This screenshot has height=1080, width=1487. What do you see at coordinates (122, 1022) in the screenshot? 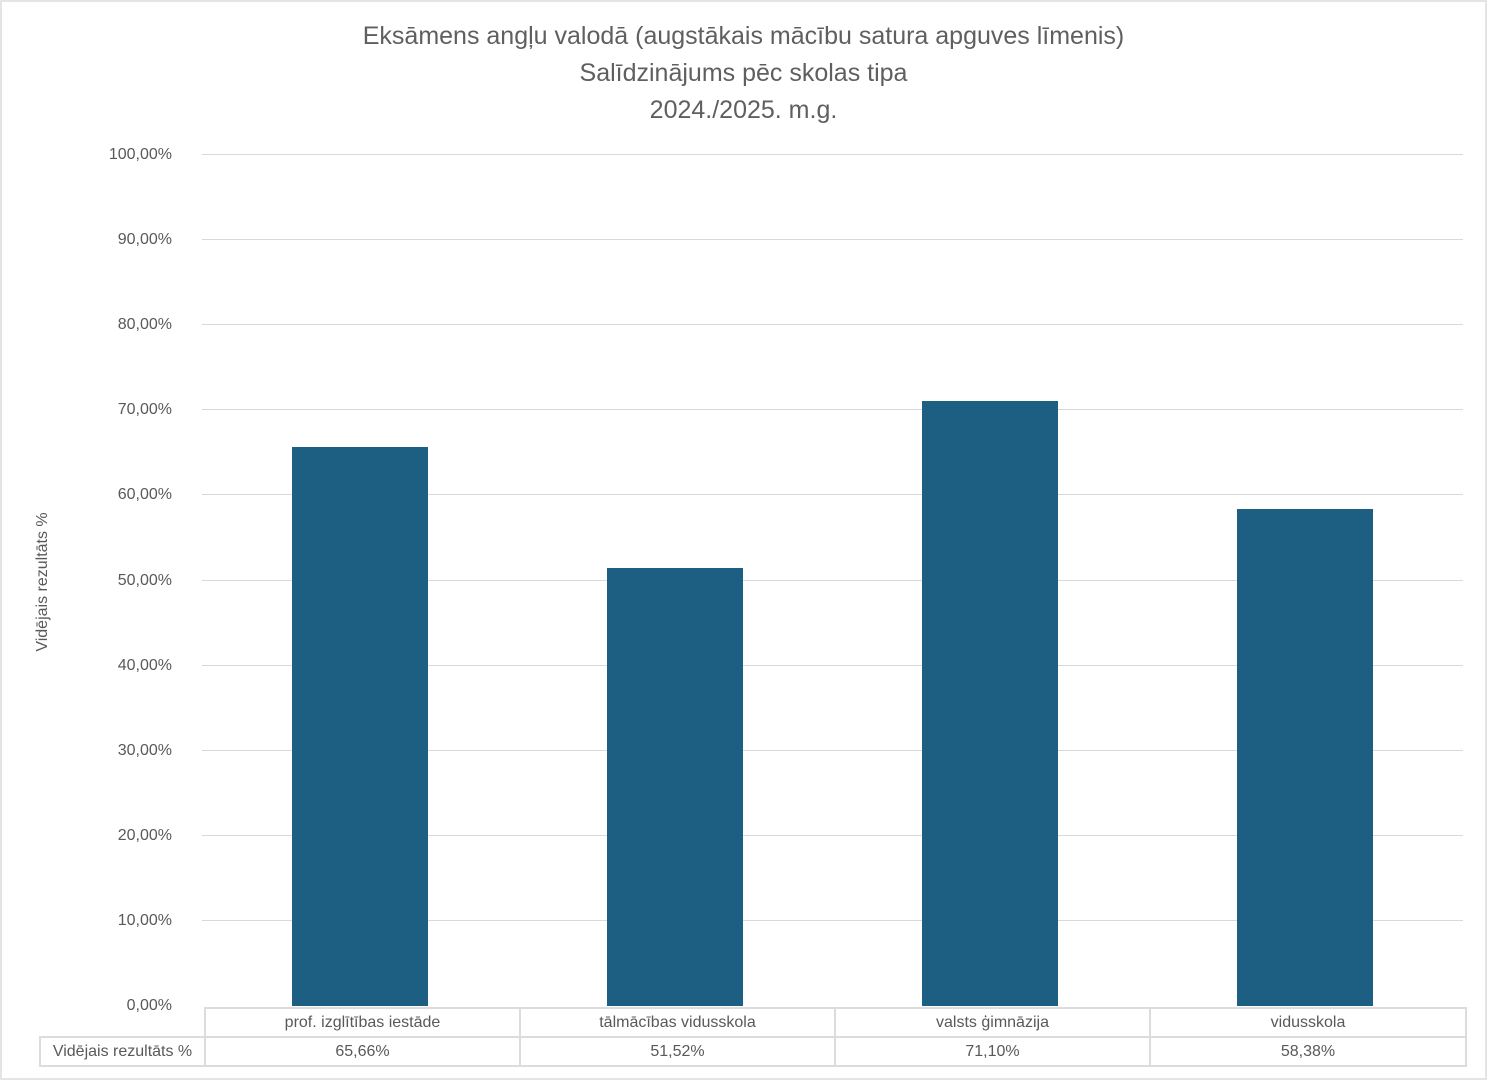
I see `table-corner-cell` at bounding box center [122, 1022].